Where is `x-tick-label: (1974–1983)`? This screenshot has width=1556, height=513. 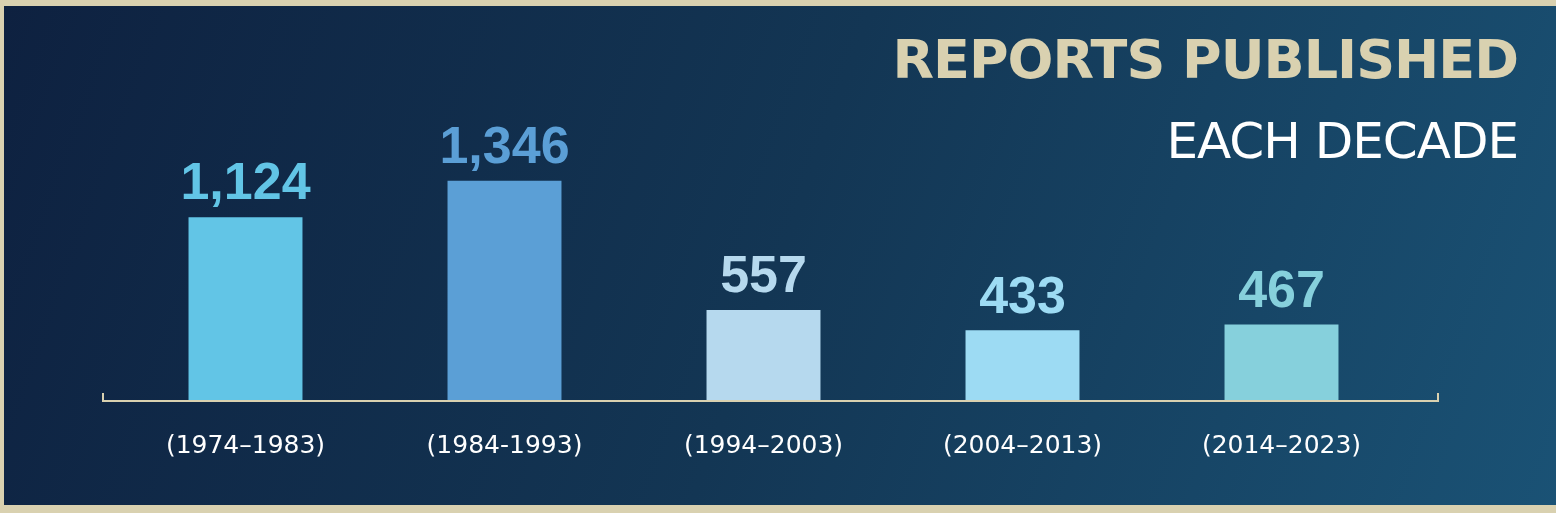 x-tick-label: (1974–1983) is located at coordinates (245, 444).